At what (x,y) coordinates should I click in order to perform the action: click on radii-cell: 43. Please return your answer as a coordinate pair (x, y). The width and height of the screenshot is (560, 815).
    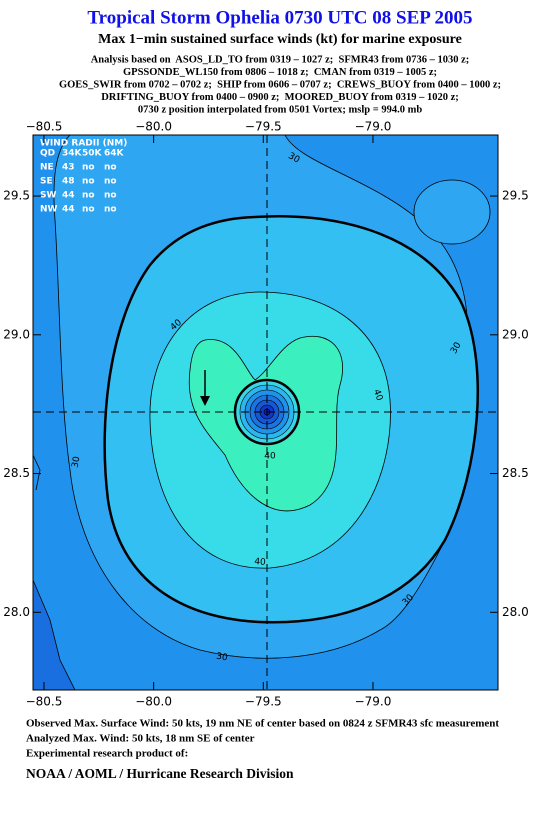
    Looking at the image, I should click on (68, 168).